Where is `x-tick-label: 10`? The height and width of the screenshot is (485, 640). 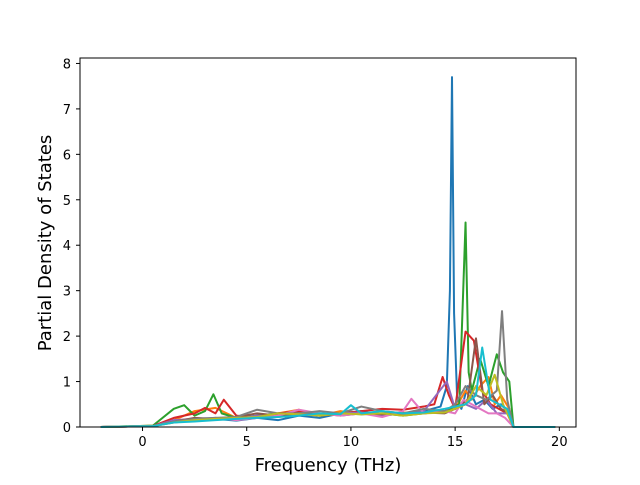 x-tick-label: 10 is located at coordinates (351, 442).